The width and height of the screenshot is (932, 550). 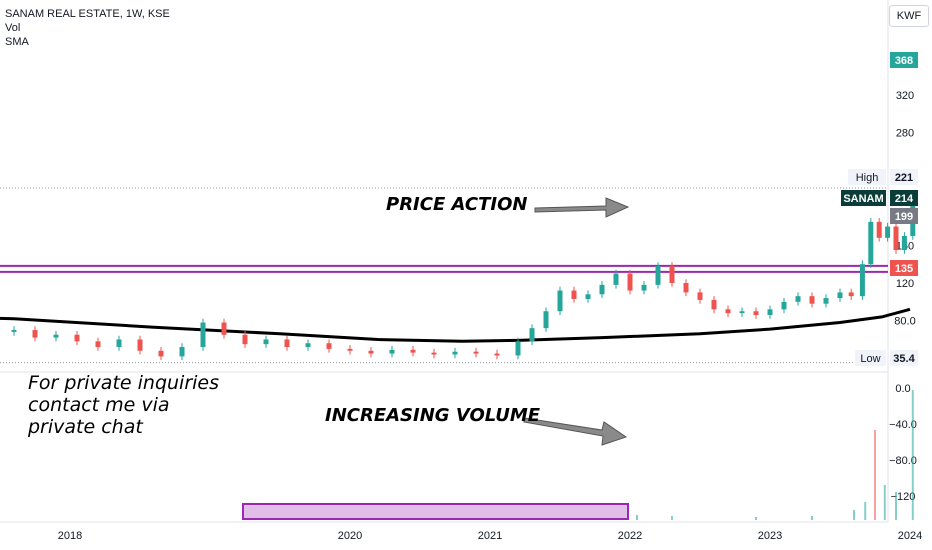 I want to click on price-badge-value: 368, so click(x=904, y=61).